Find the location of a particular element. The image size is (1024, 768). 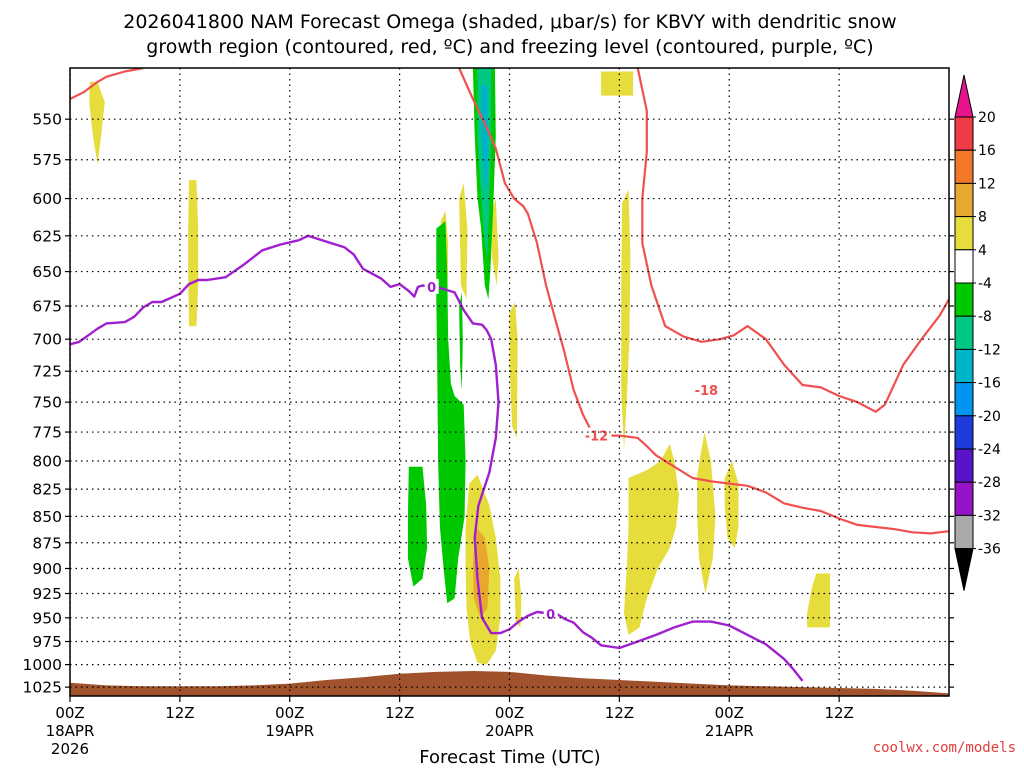

colorbar-label-12: -32 is located at coordinates (989, 516).